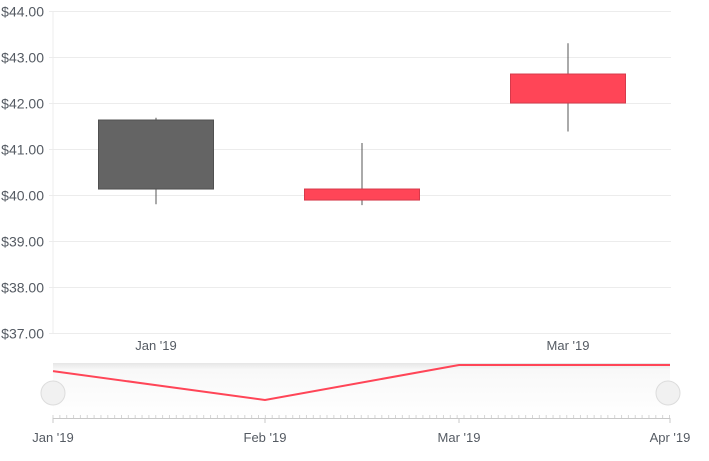 This screenshot has height=461, width=709. Describe the element at coordinates (361, 383) in the screenshot. I see `navigator-line` at that location.